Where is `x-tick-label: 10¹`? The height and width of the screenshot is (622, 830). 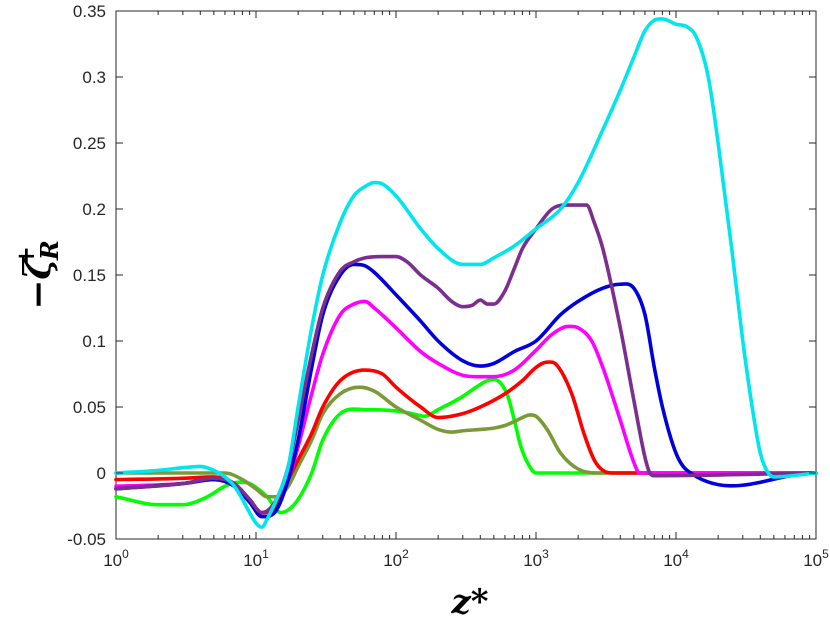 x-tick-label: 10¹ is located at coordinates (256, 558).